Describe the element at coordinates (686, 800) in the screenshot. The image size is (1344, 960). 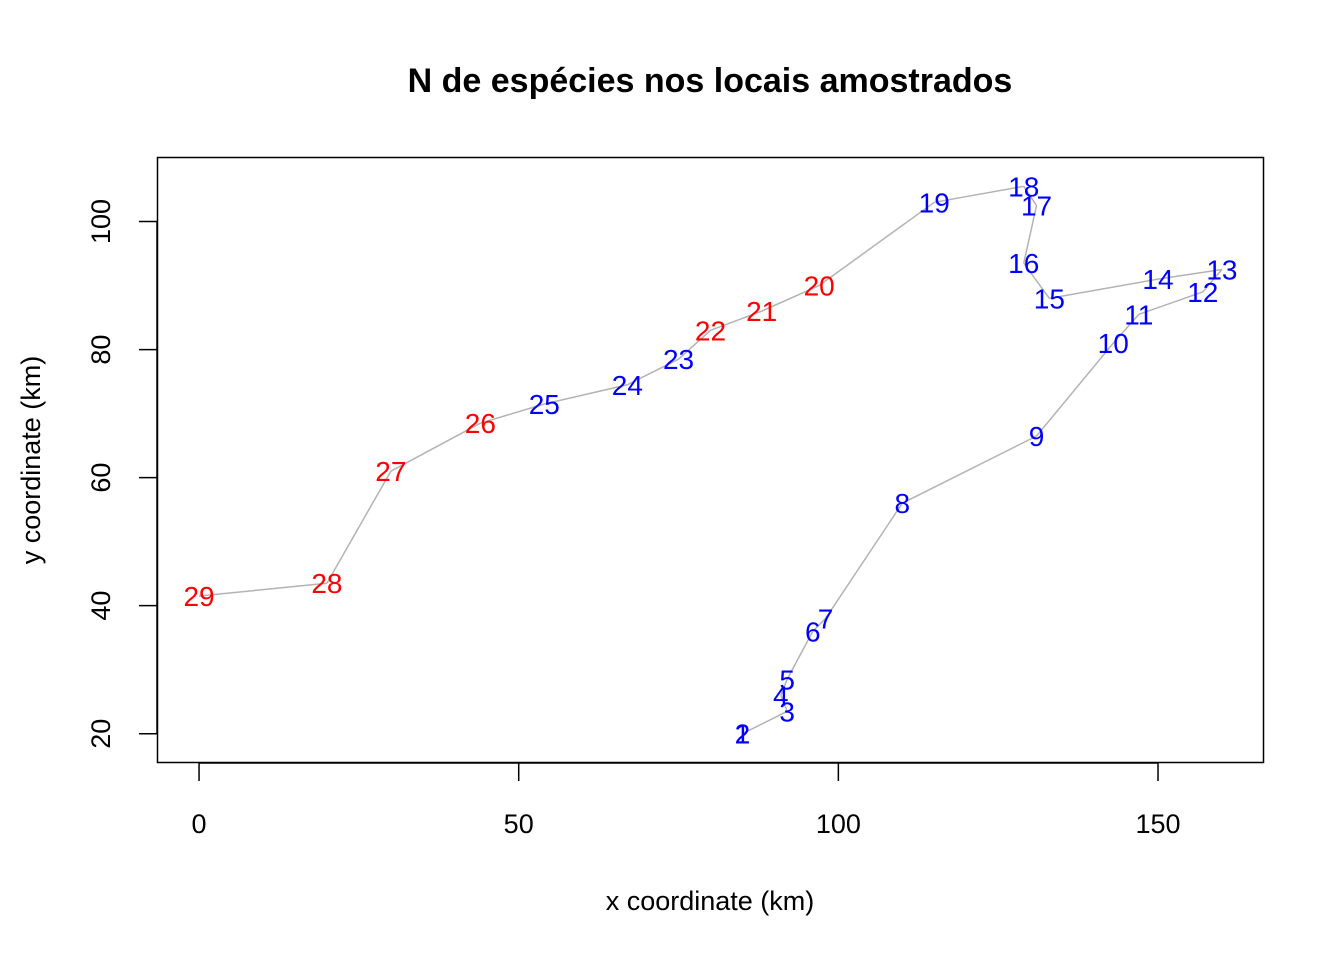
I see `x-axis: 0 50 100 150` at that location.